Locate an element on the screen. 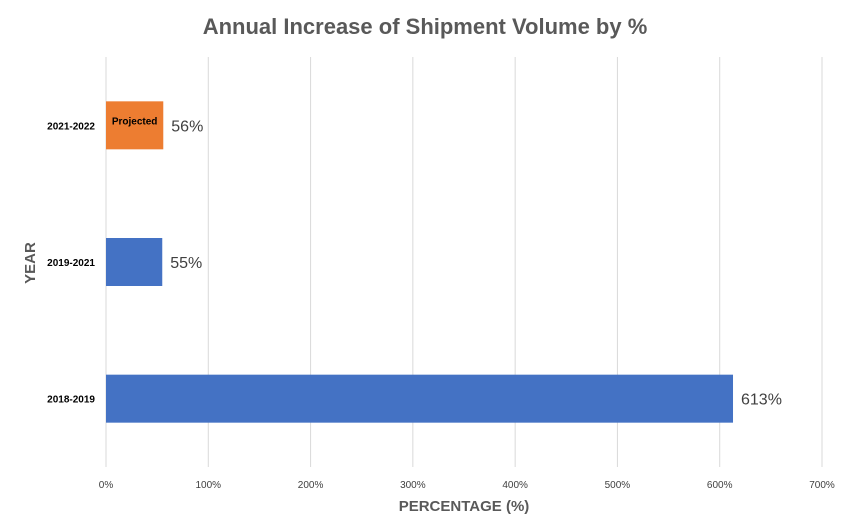 The image size is (865, 532). y-category-label: 2021-2022 is located at coordinates (71, 126).